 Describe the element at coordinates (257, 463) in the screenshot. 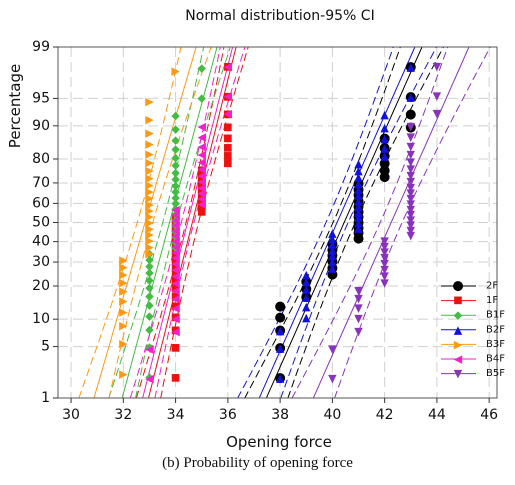

I see `figure-caption: (b) Probability of opening force` at that location.